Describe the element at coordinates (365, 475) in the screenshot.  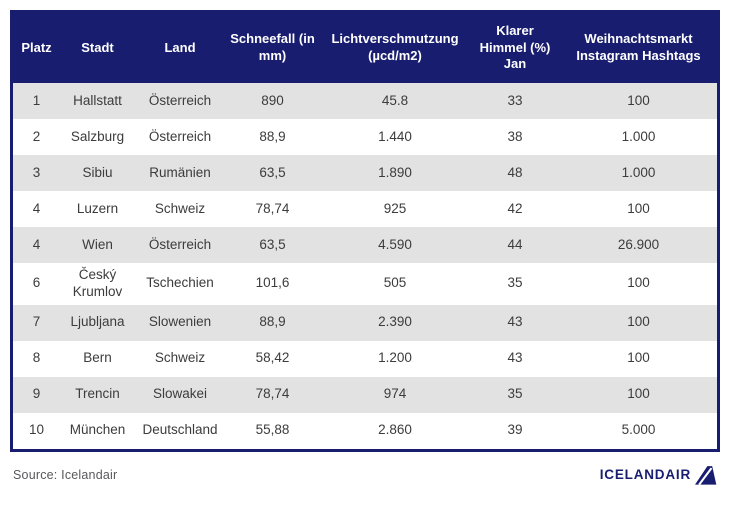
I see `footer: Source: Icelandair ICELANDAIR` at that location.